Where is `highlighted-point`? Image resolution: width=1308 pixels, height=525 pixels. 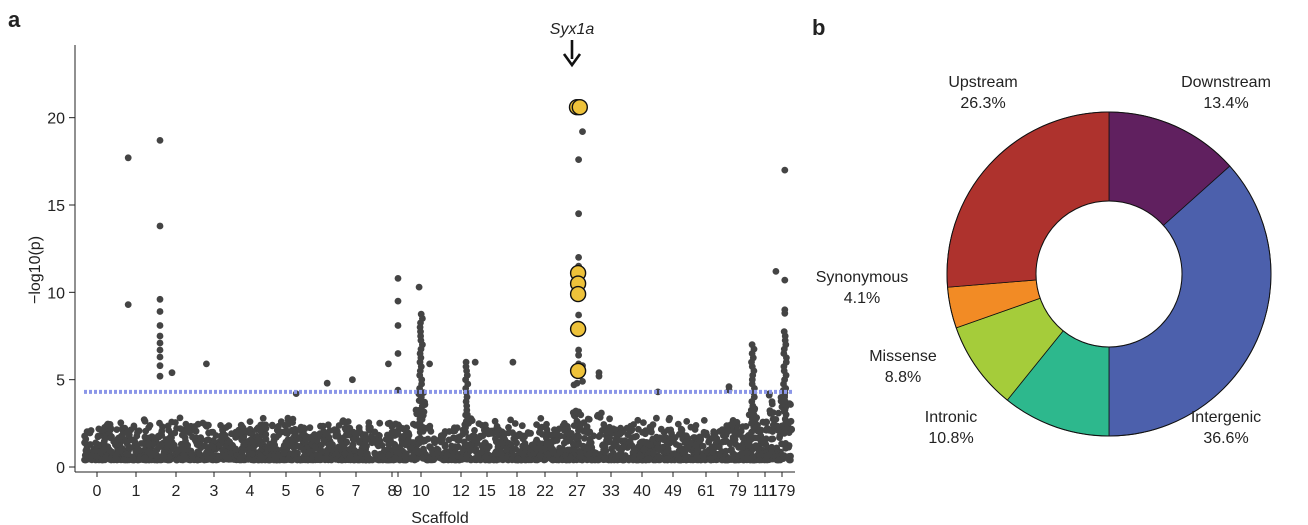 highlighted-point is located at coordinates (578, 329).